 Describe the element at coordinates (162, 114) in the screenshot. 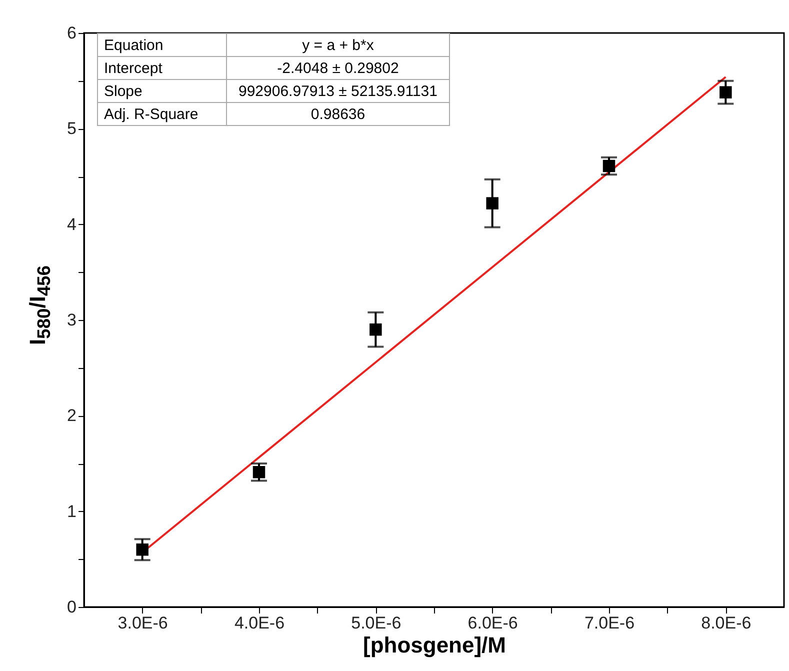

I see `annotation: Adj. R-Square` at that location.